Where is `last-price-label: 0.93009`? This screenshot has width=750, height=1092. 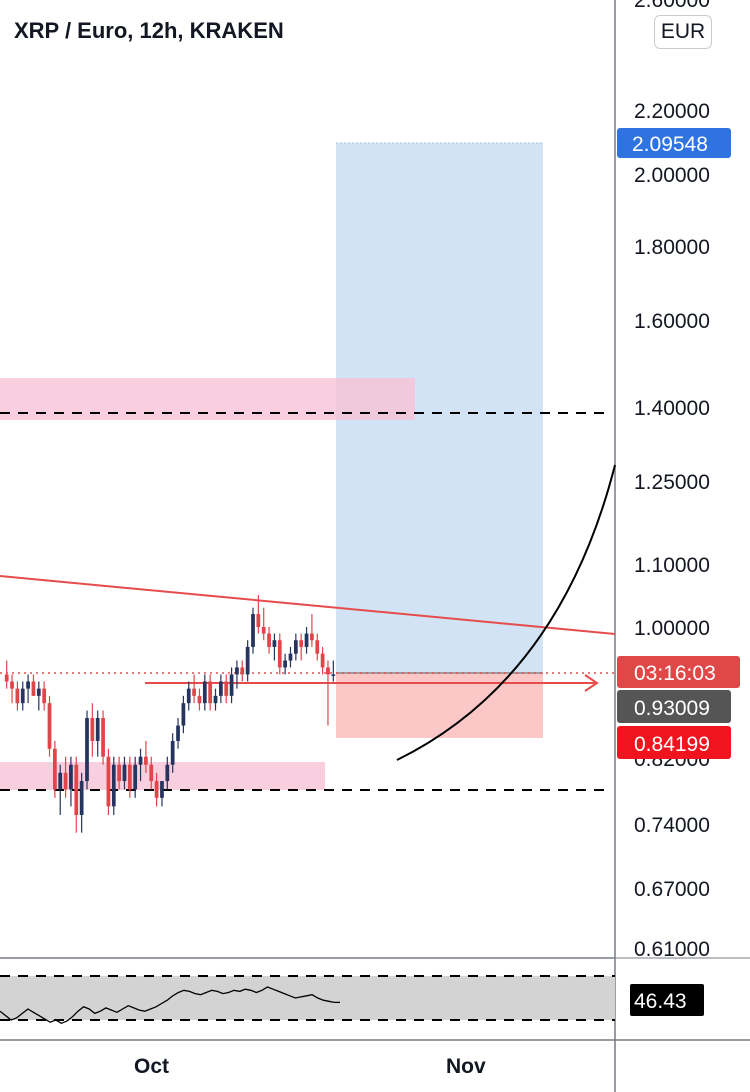 last-price-label: 0.93009 is located at coordinates (672, 708).